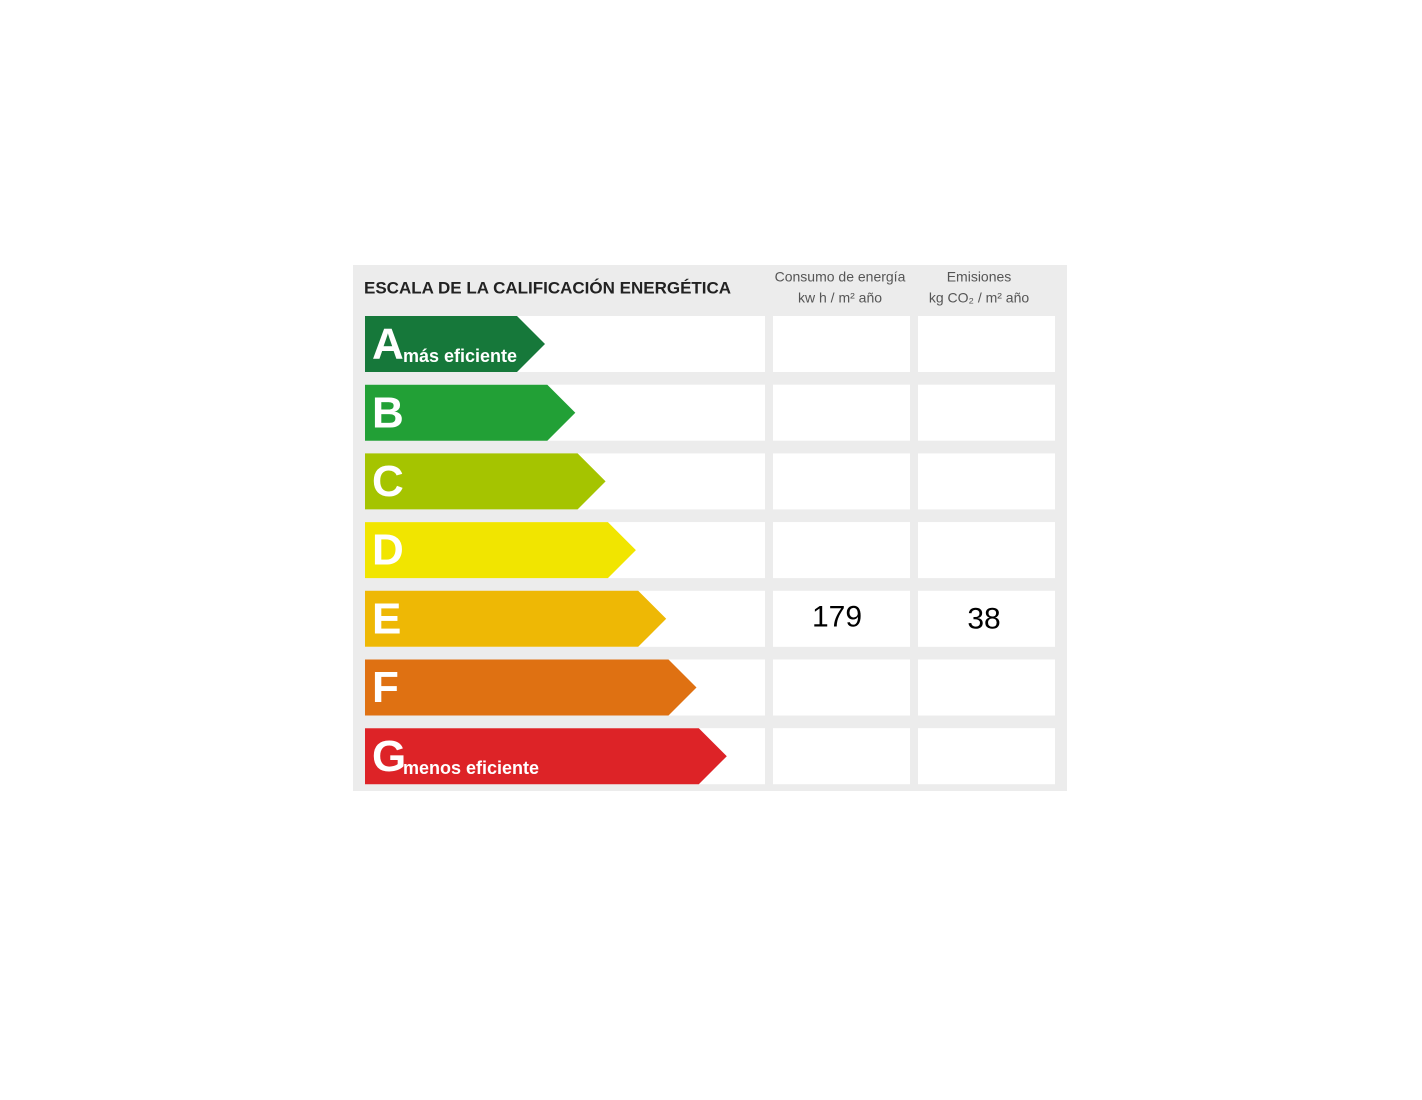 The height and width of the screenshot is (1100, 1422). Describe the element at coordinates (388, 481) in the screenshot. I see `rating-letter: C` at that location.